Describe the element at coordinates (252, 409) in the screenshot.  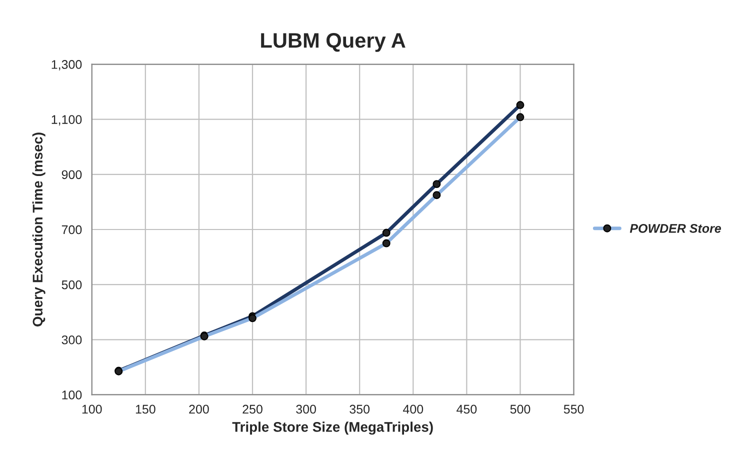
I see `x-tick-label: 250` at that location.